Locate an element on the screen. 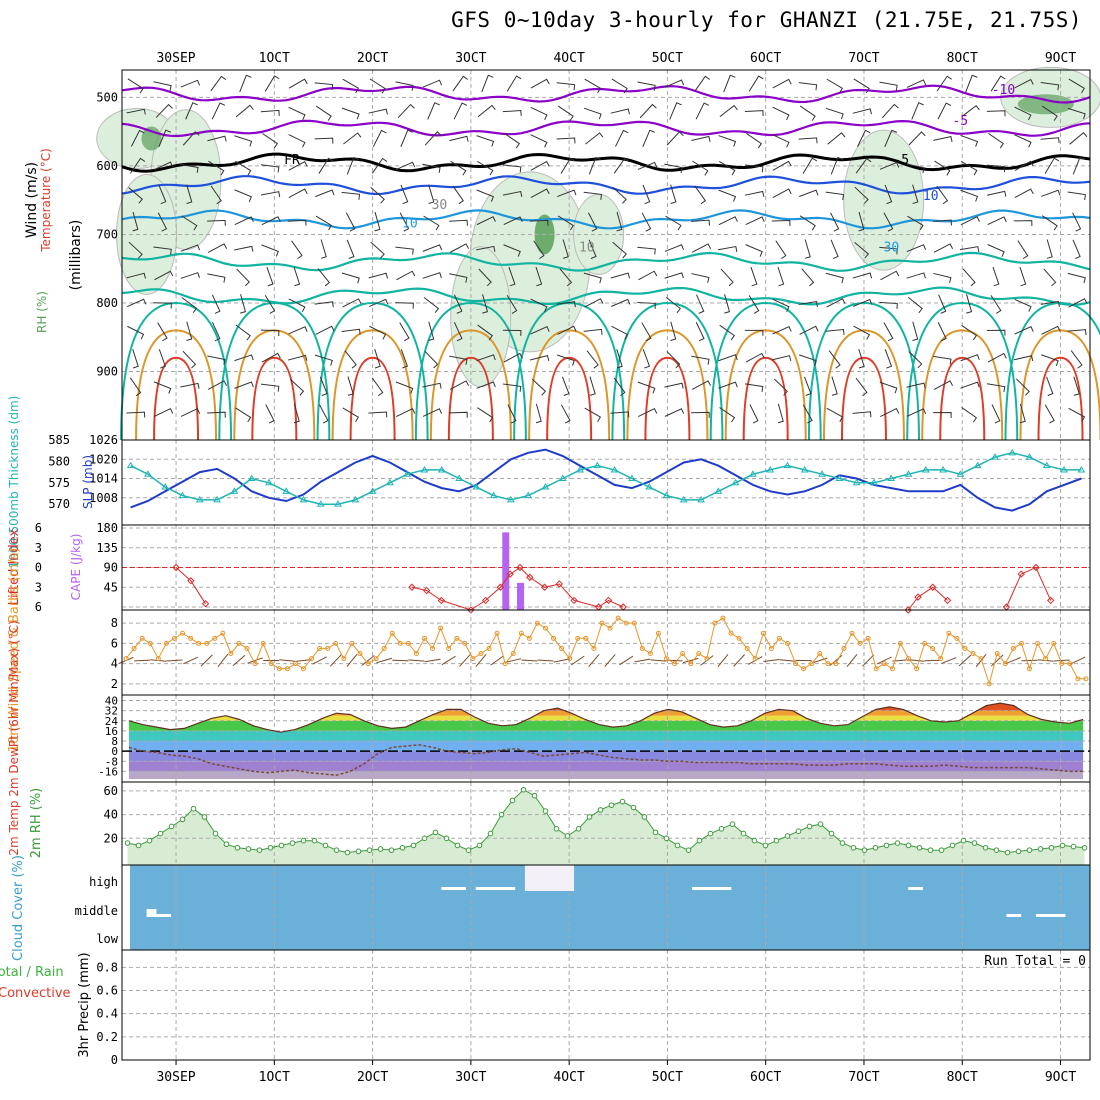  rh-line is located at coordinates (606, 821).